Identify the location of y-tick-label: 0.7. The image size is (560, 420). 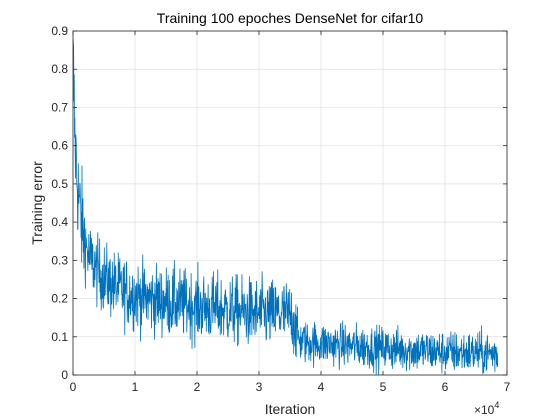
(59, 107).